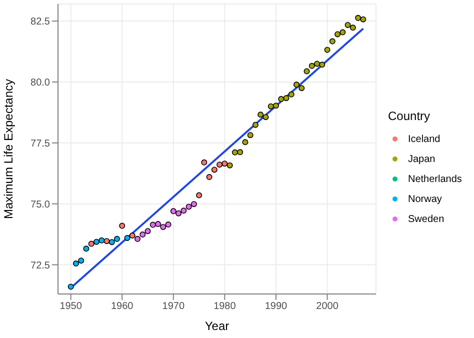 The width and height of the screenshot is (474, 338). What do you see at coordinates (40, 204) in the screenshot?
I see `y-tick-label: 75.0` at bounding box center [40, 204].